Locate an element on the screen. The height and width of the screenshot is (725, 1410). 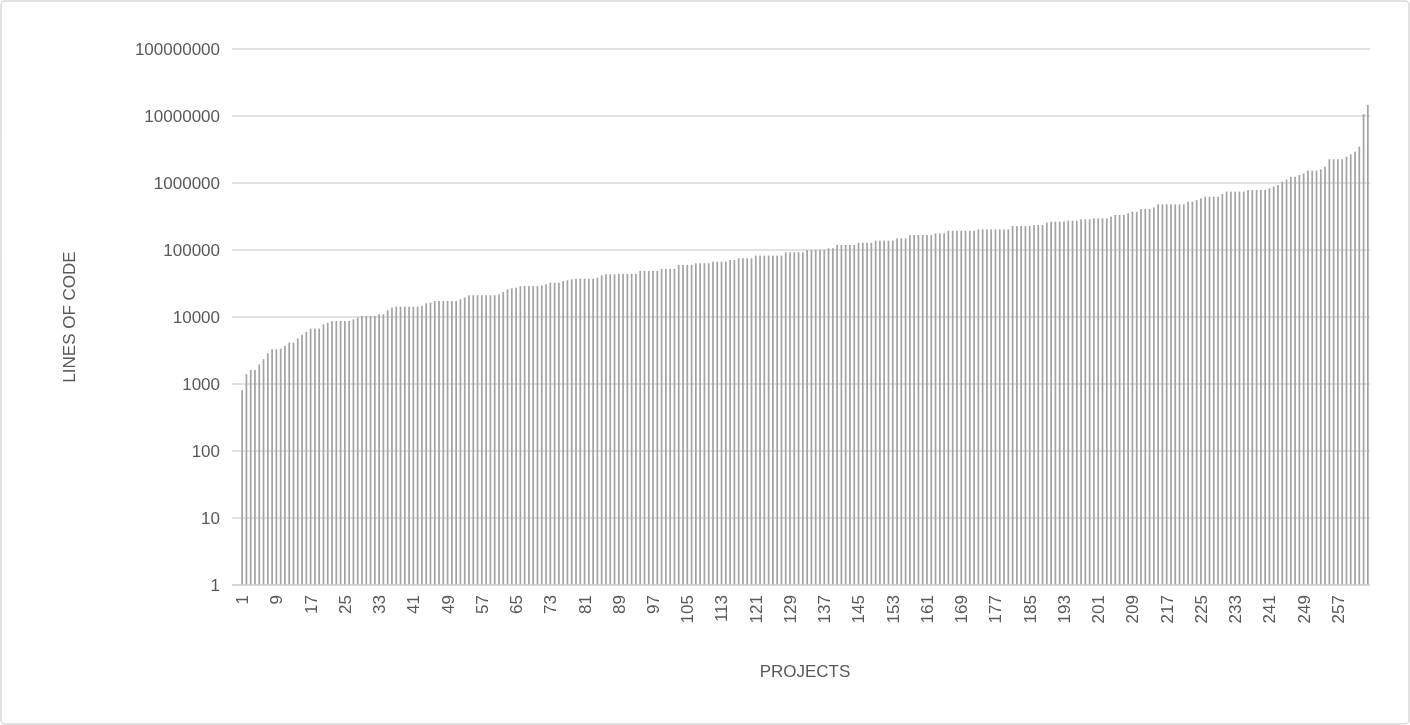
x-tick-label: 89 is located at coordinates (619, 604).